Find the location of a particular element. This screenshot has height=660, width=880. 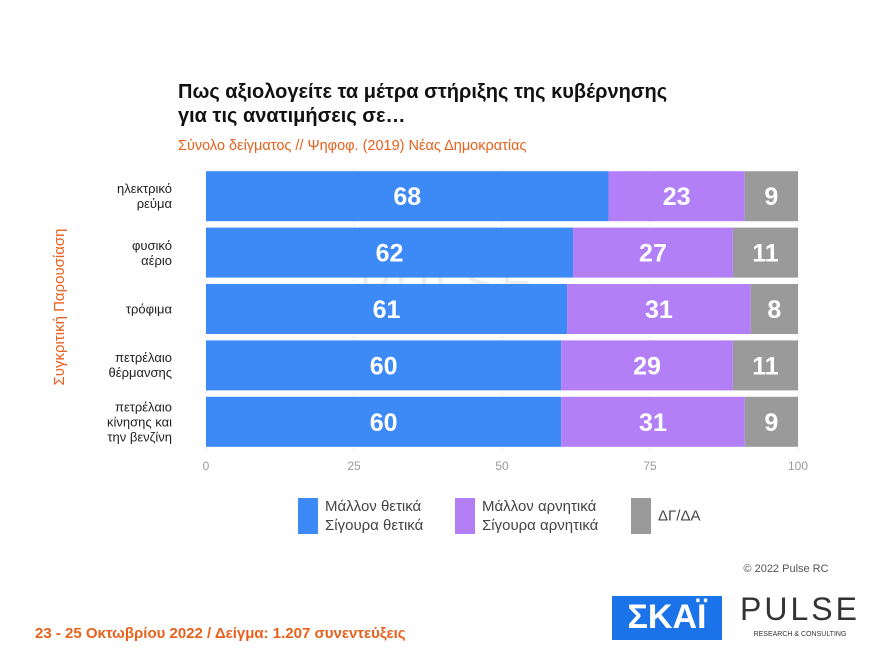

data-label: 68 is located at coordinates (407, 197).